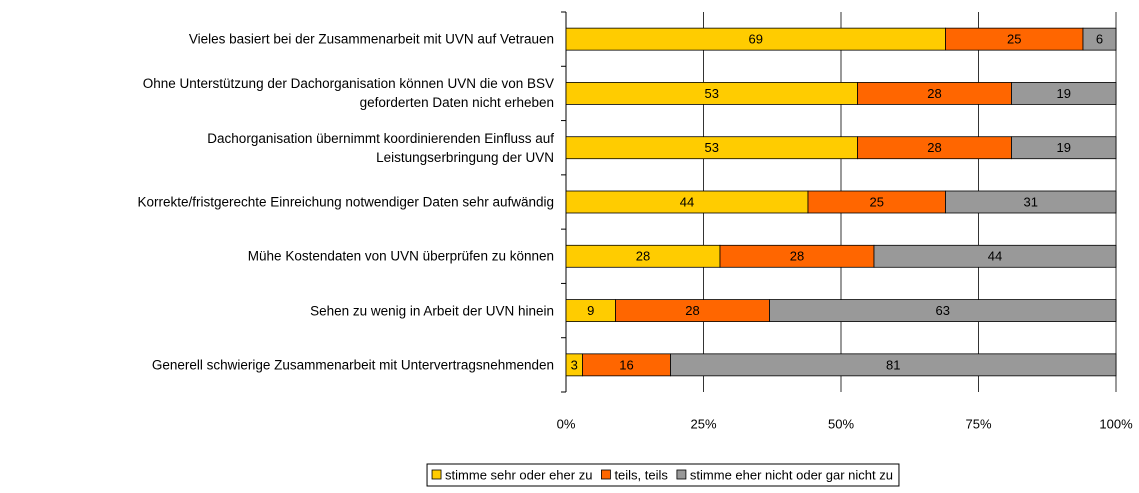 The height and width of the screenshot is (493, 1139). Describe the element at coordinates (641, 474) in the screenshot. I see `legend-label: teils, teils` at that location.